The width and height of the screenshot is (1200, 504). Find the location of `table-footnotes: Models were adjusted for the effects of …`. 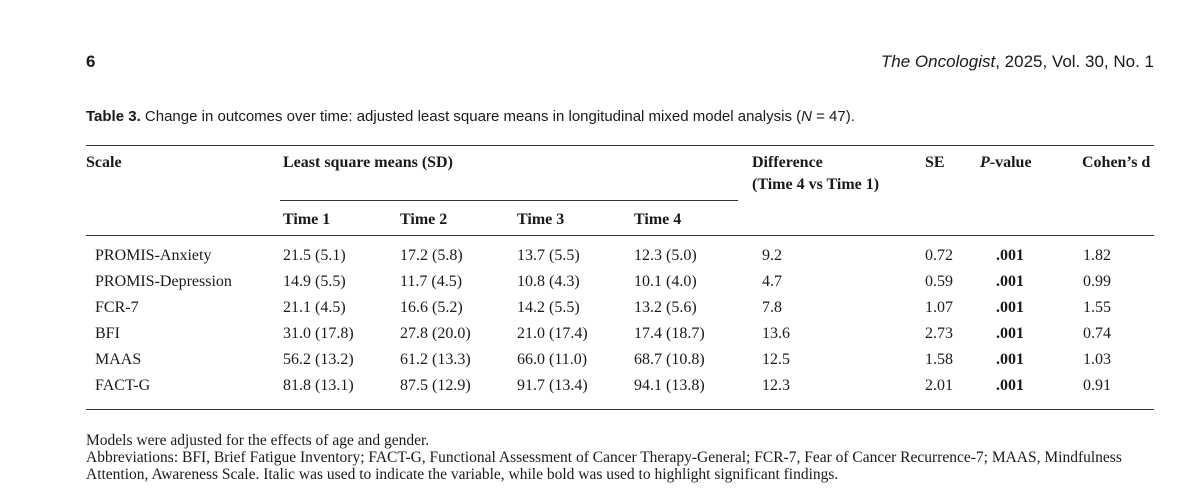

table-footnotes: Models were adjusted for the effects of … is located at coordinates (626, 457).